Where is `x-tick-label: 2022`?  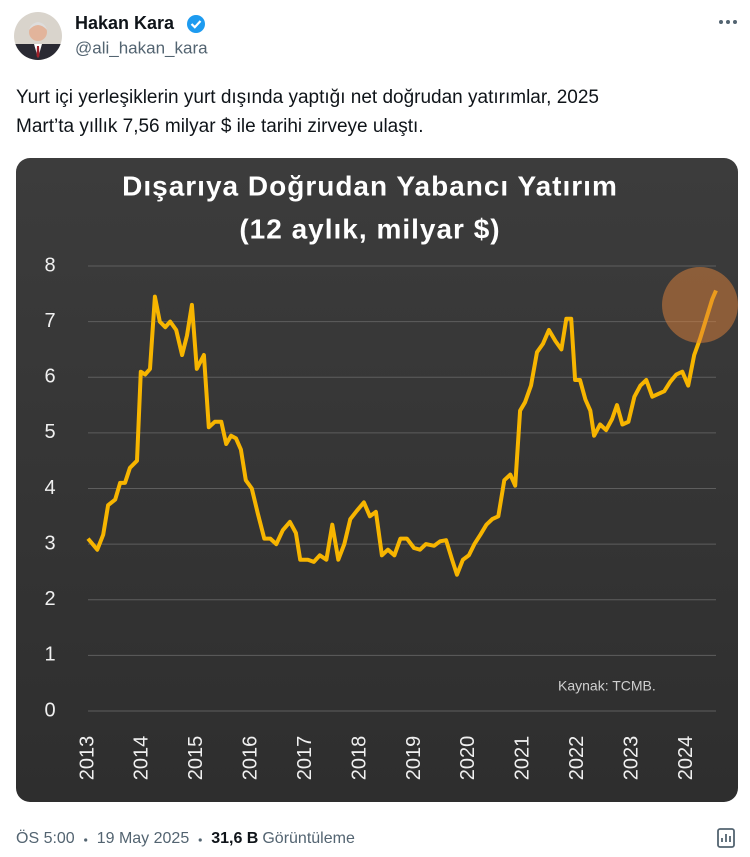
x-tick-label: 2022 is located at coordinates (577, 758).